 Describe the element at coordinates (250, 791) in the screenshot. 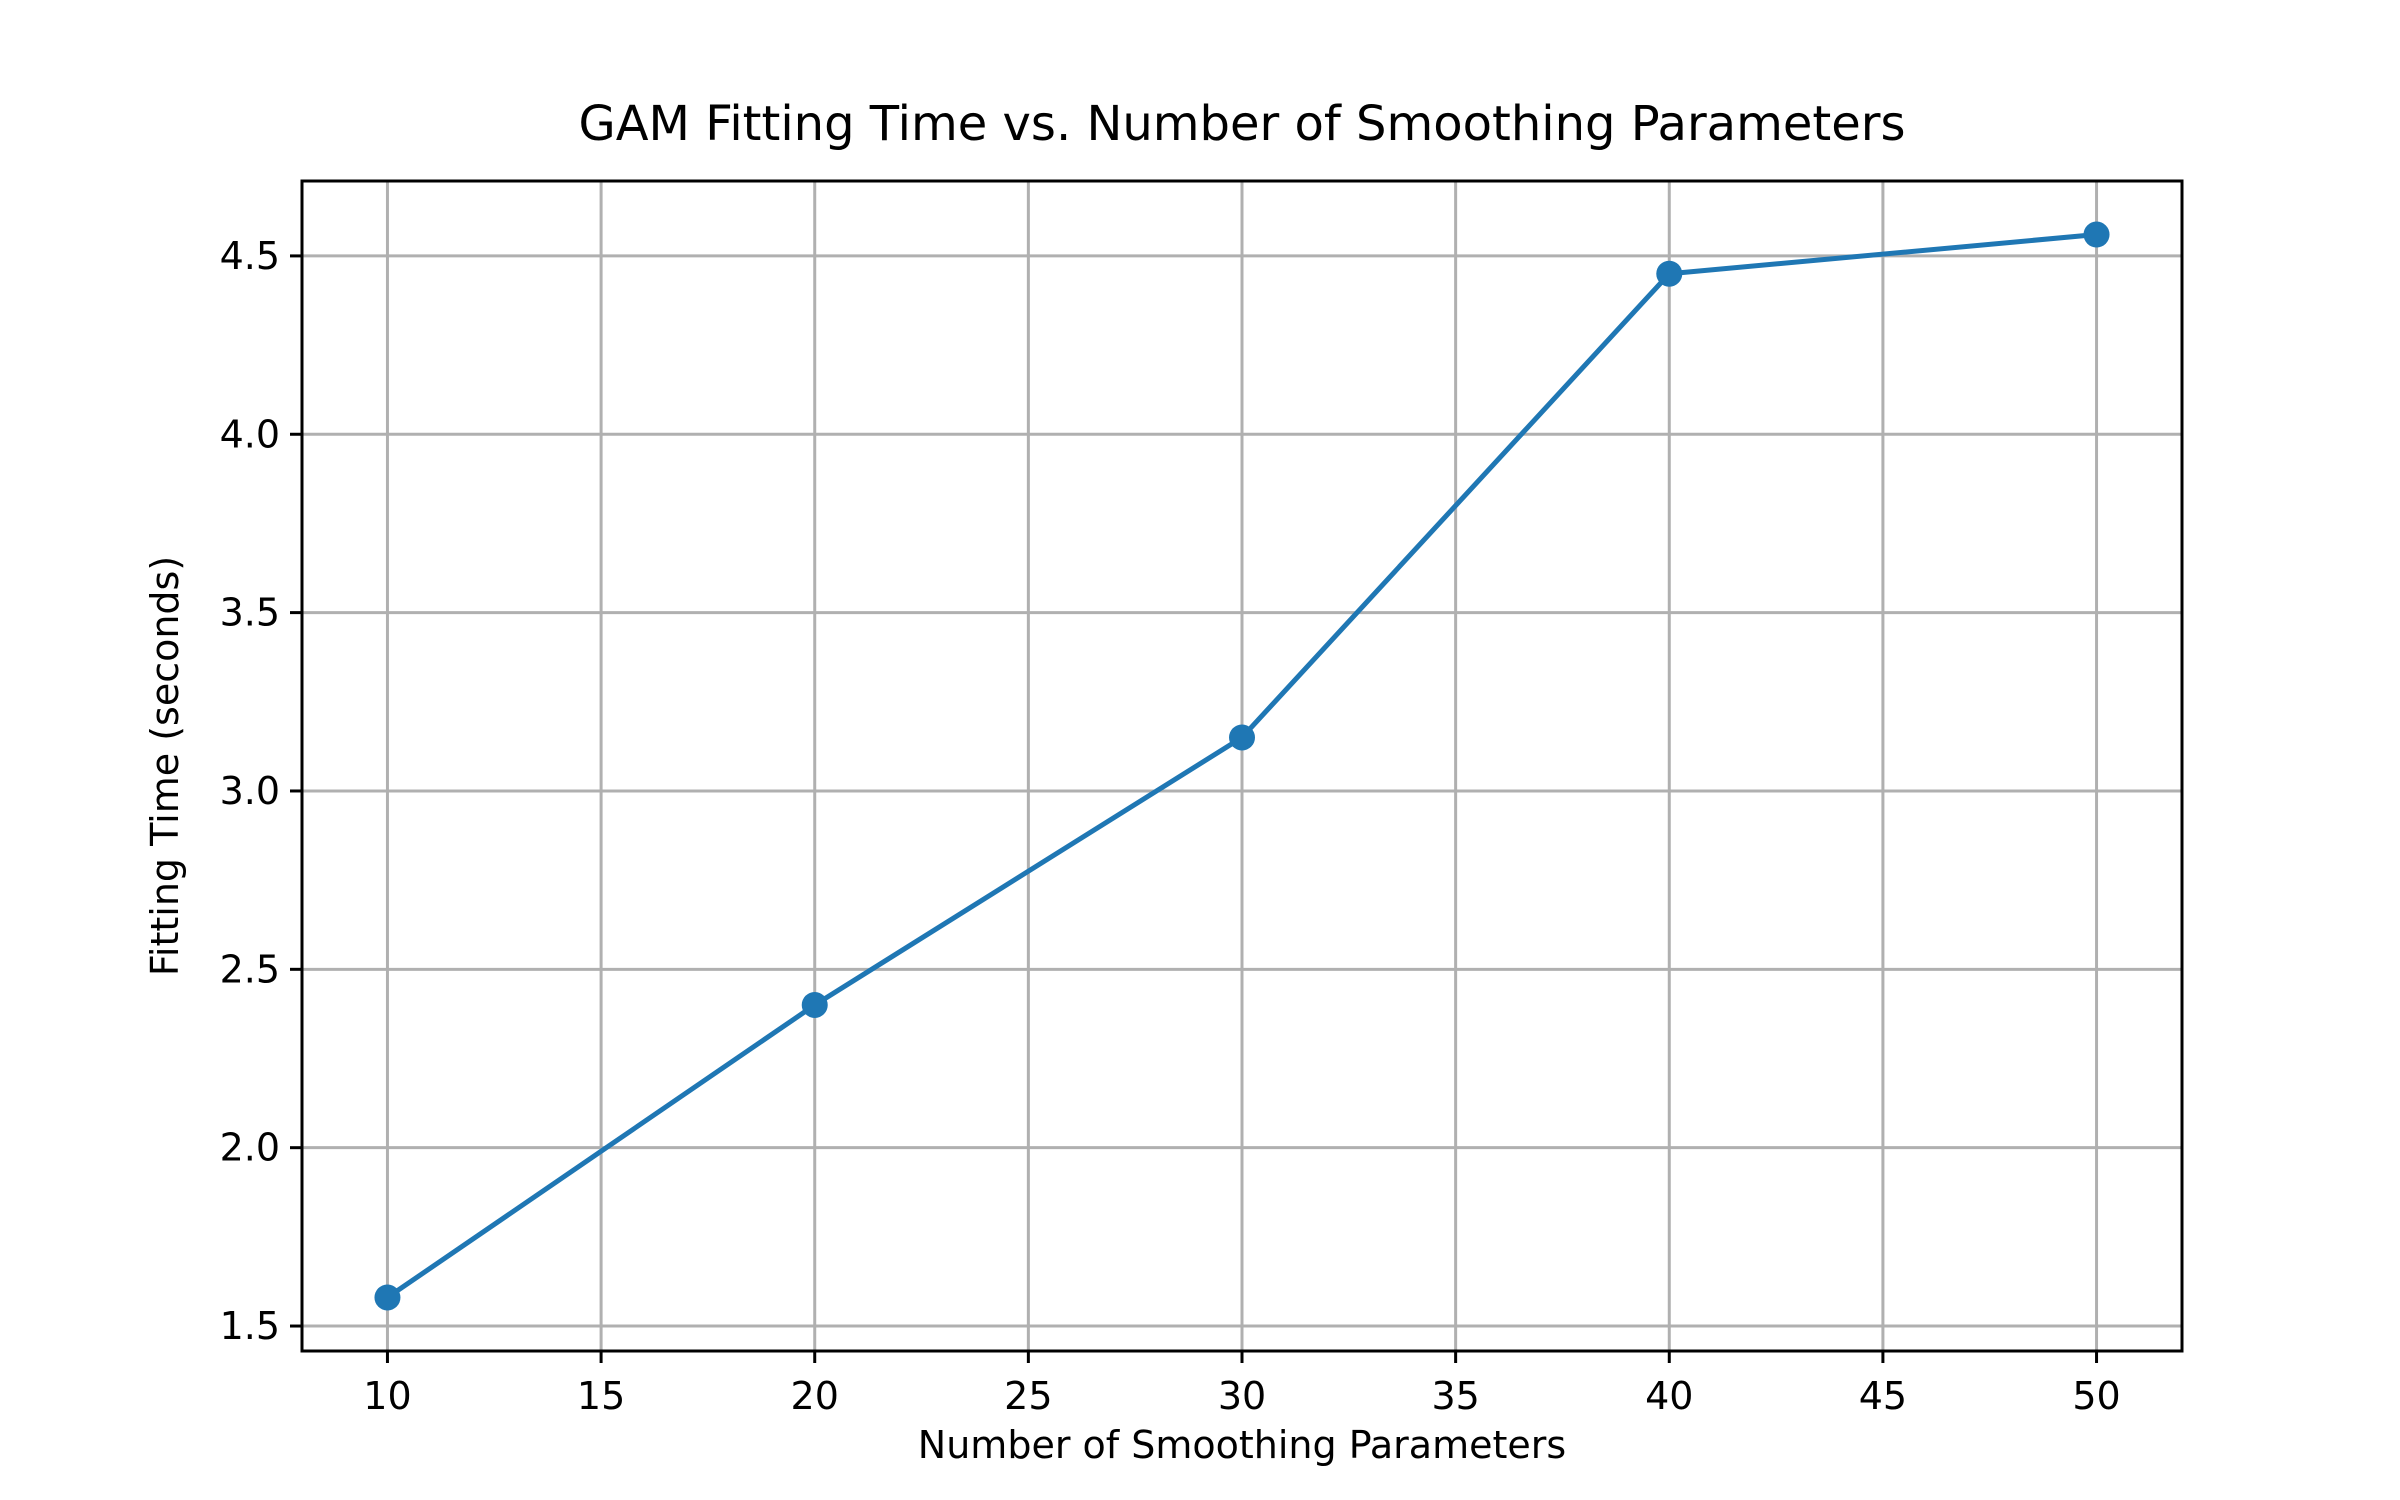

I see `y-tick-label: 3.0` at that location.